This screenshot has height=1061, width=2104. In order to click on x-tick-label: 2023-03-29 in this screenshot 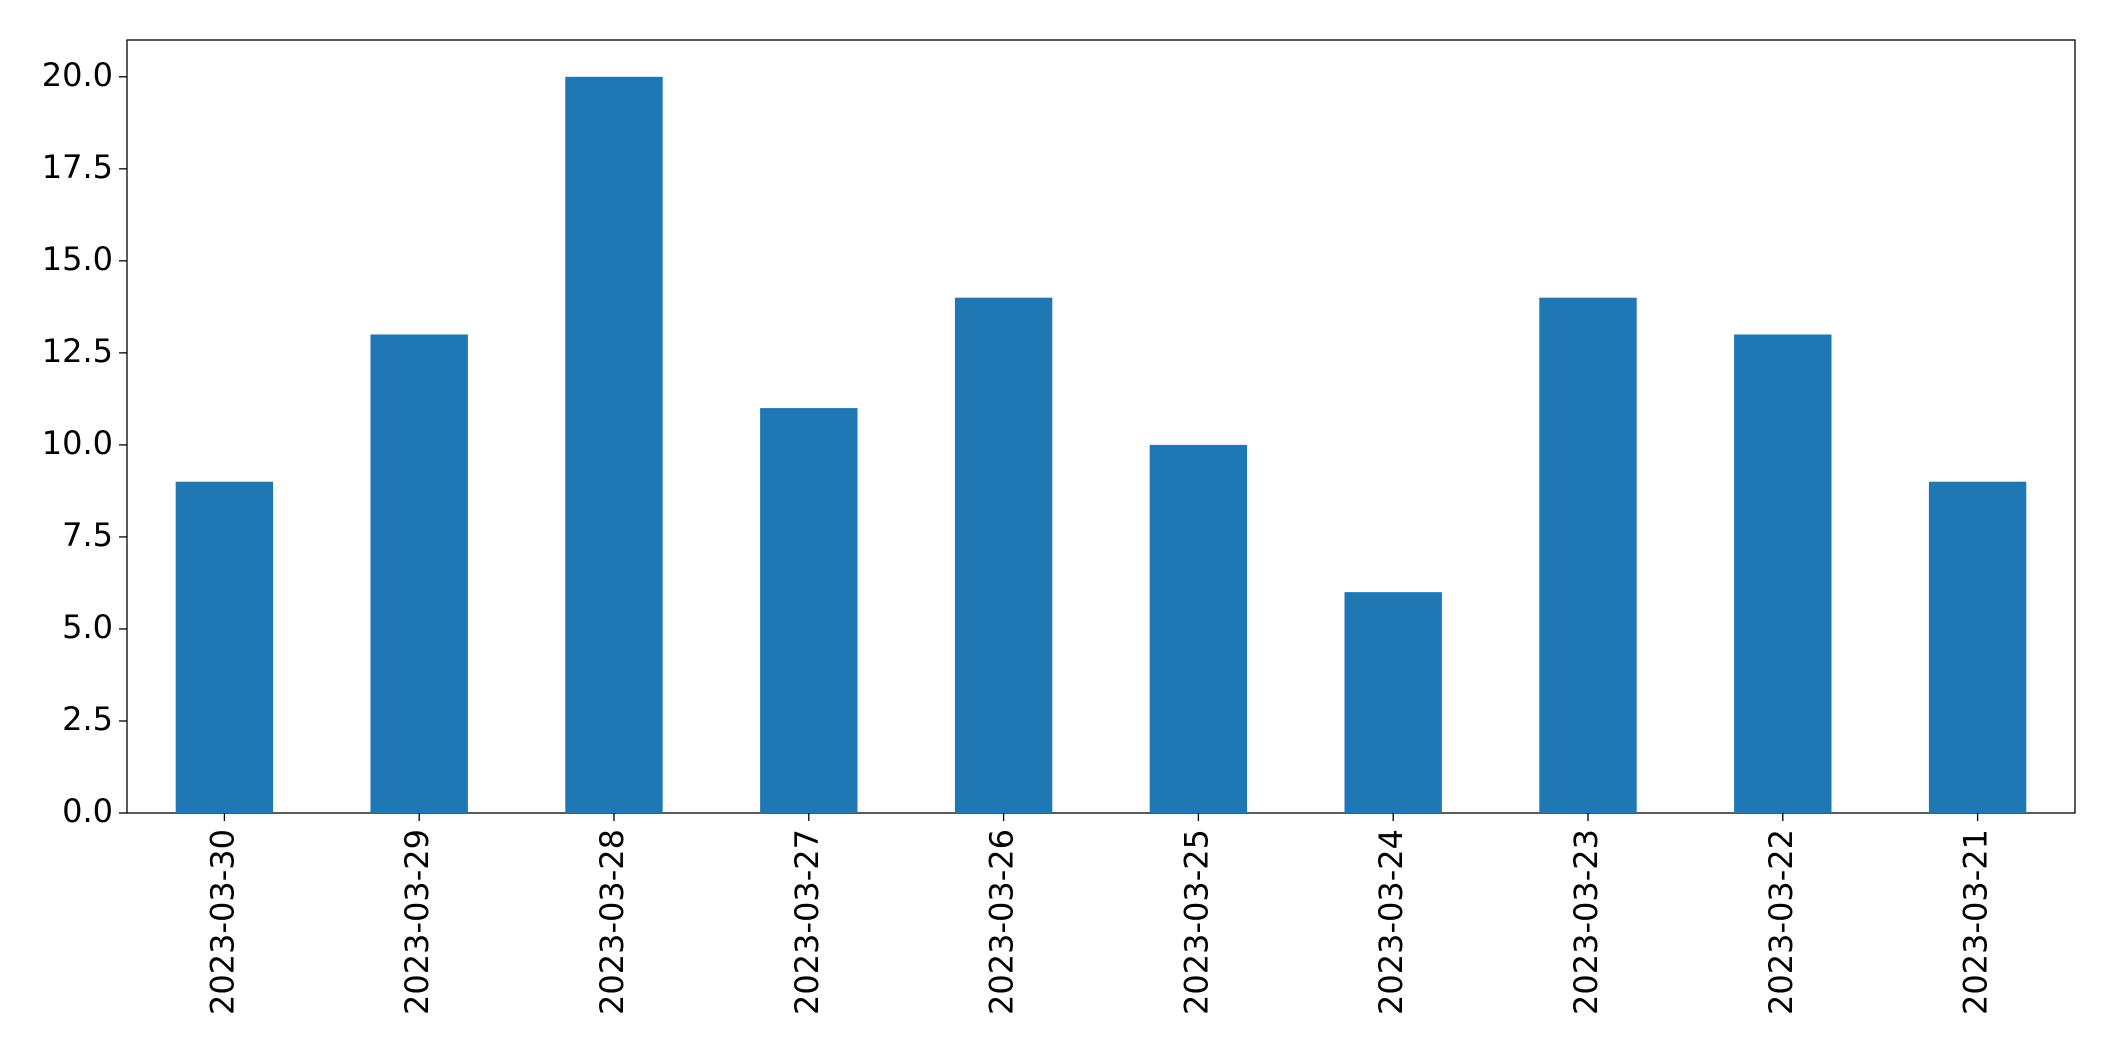, I will do `click(417, 922)`.